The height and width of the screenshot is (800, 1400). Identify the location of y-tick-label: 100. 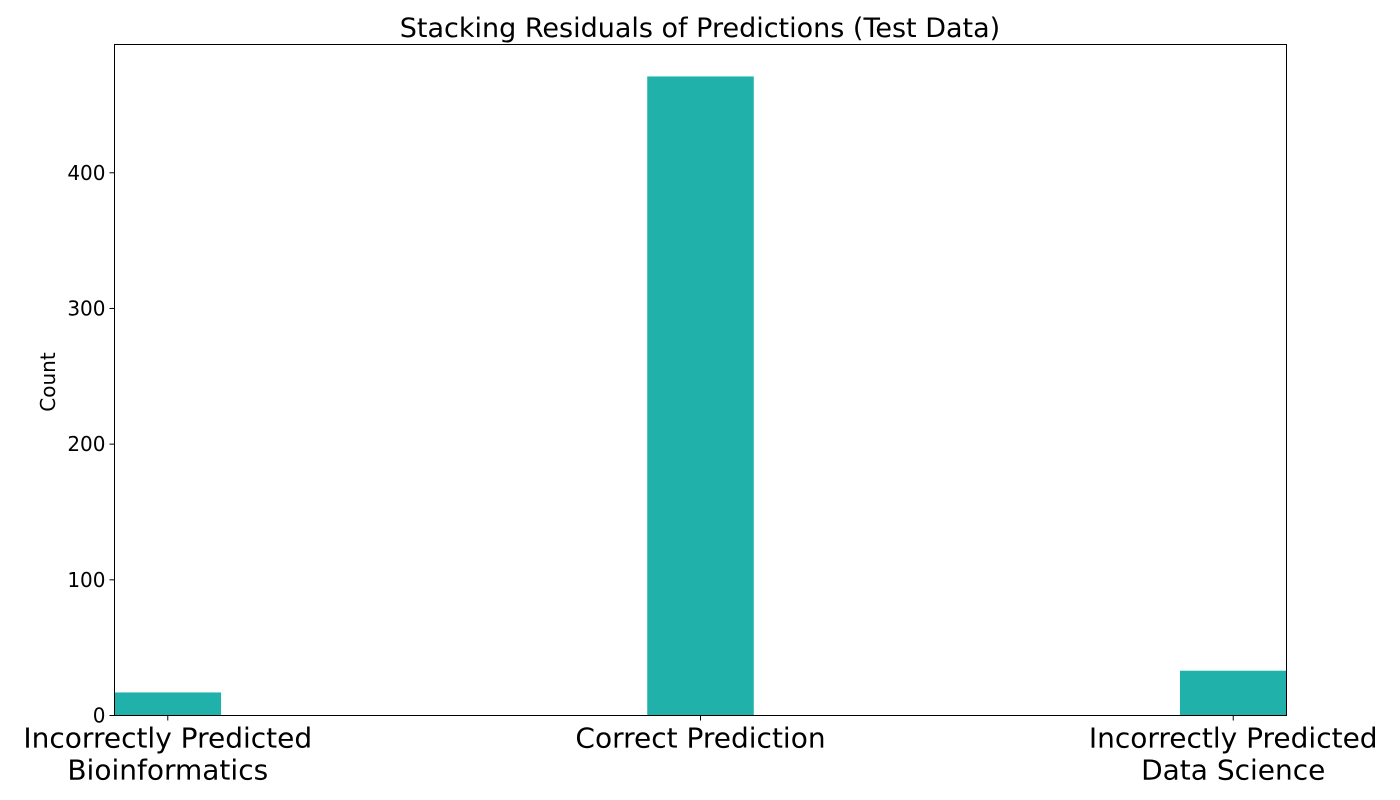
(86, 580).